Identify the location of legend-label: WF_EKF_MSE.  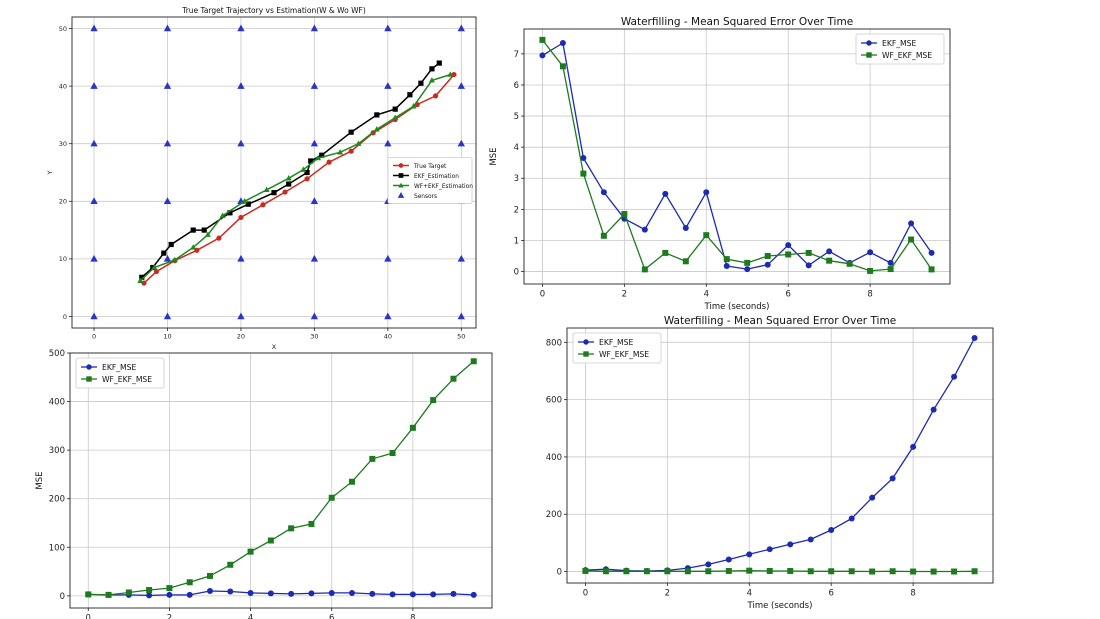
(624, 354).